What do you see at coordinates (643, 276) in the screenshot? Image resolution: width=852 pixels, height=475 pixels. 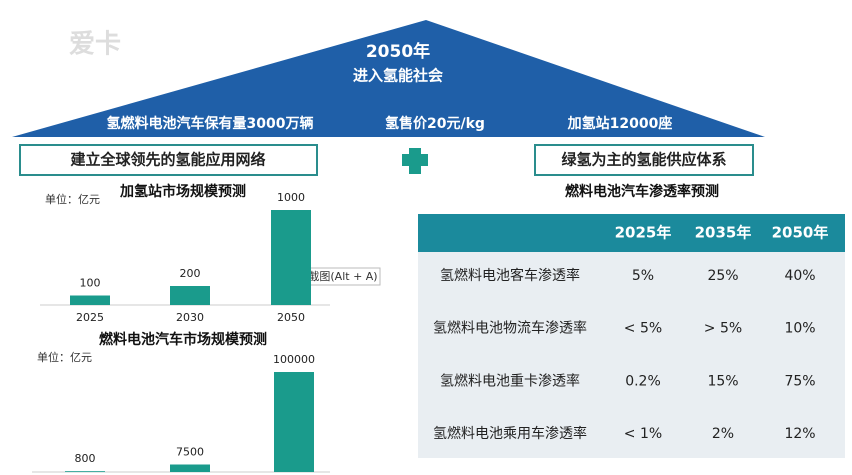 I see `table-cell: 5%` at bounding box center [643, 276].